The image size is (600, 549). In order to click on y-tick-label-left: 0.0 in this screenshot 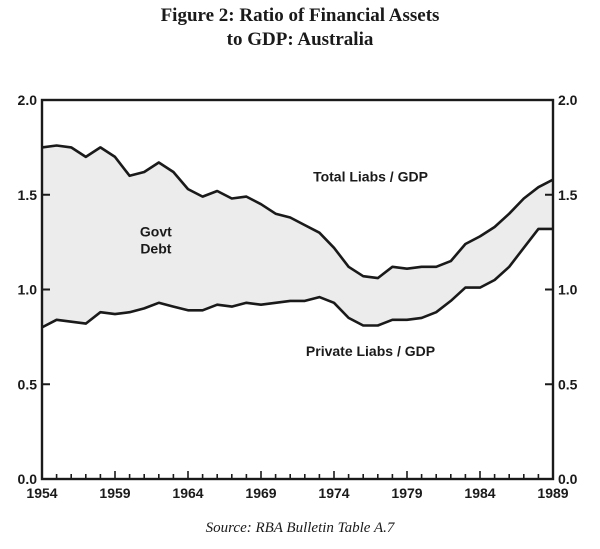, I will do `click(28, 479)`.